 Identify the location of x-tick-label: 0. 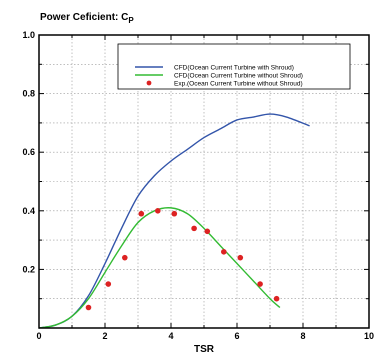
(38, 336).